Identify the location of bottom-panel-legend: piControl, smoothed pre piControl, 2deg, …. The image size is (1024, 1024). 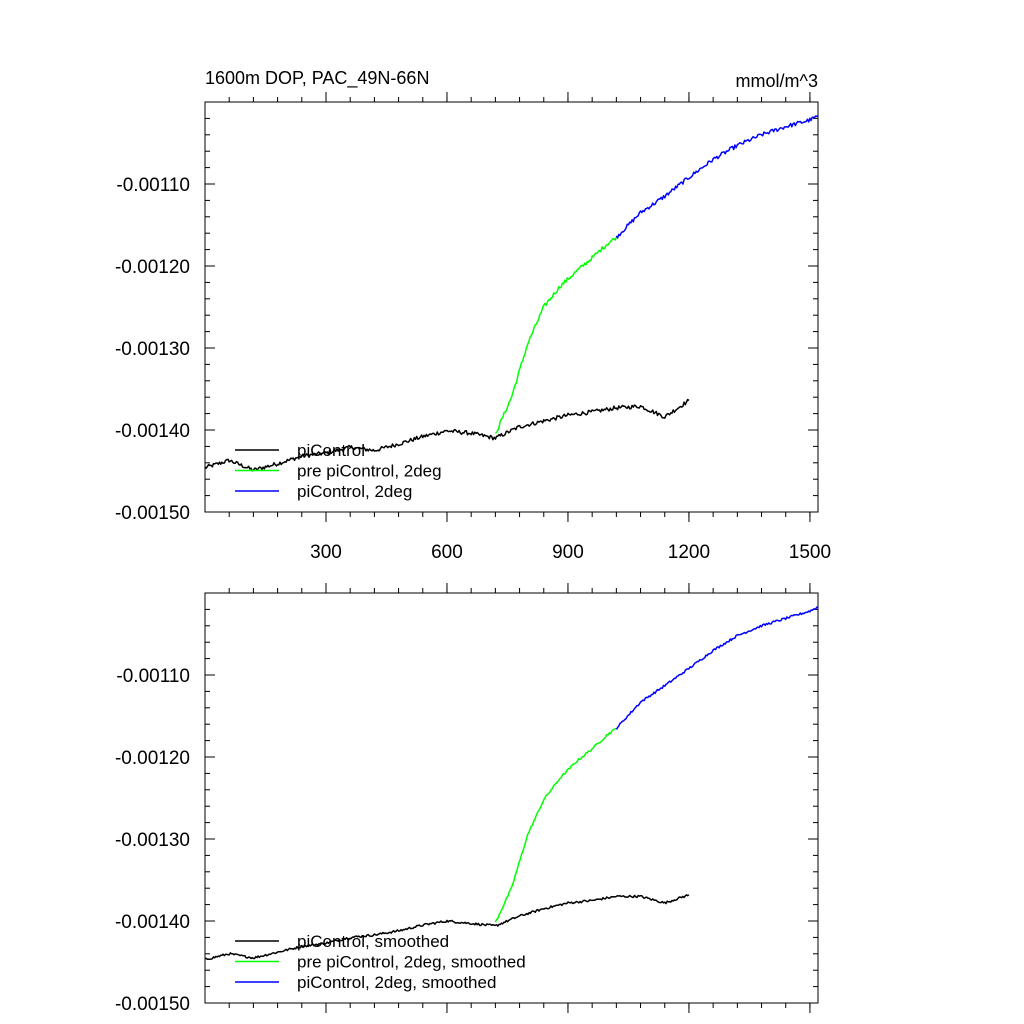
(380, 962).